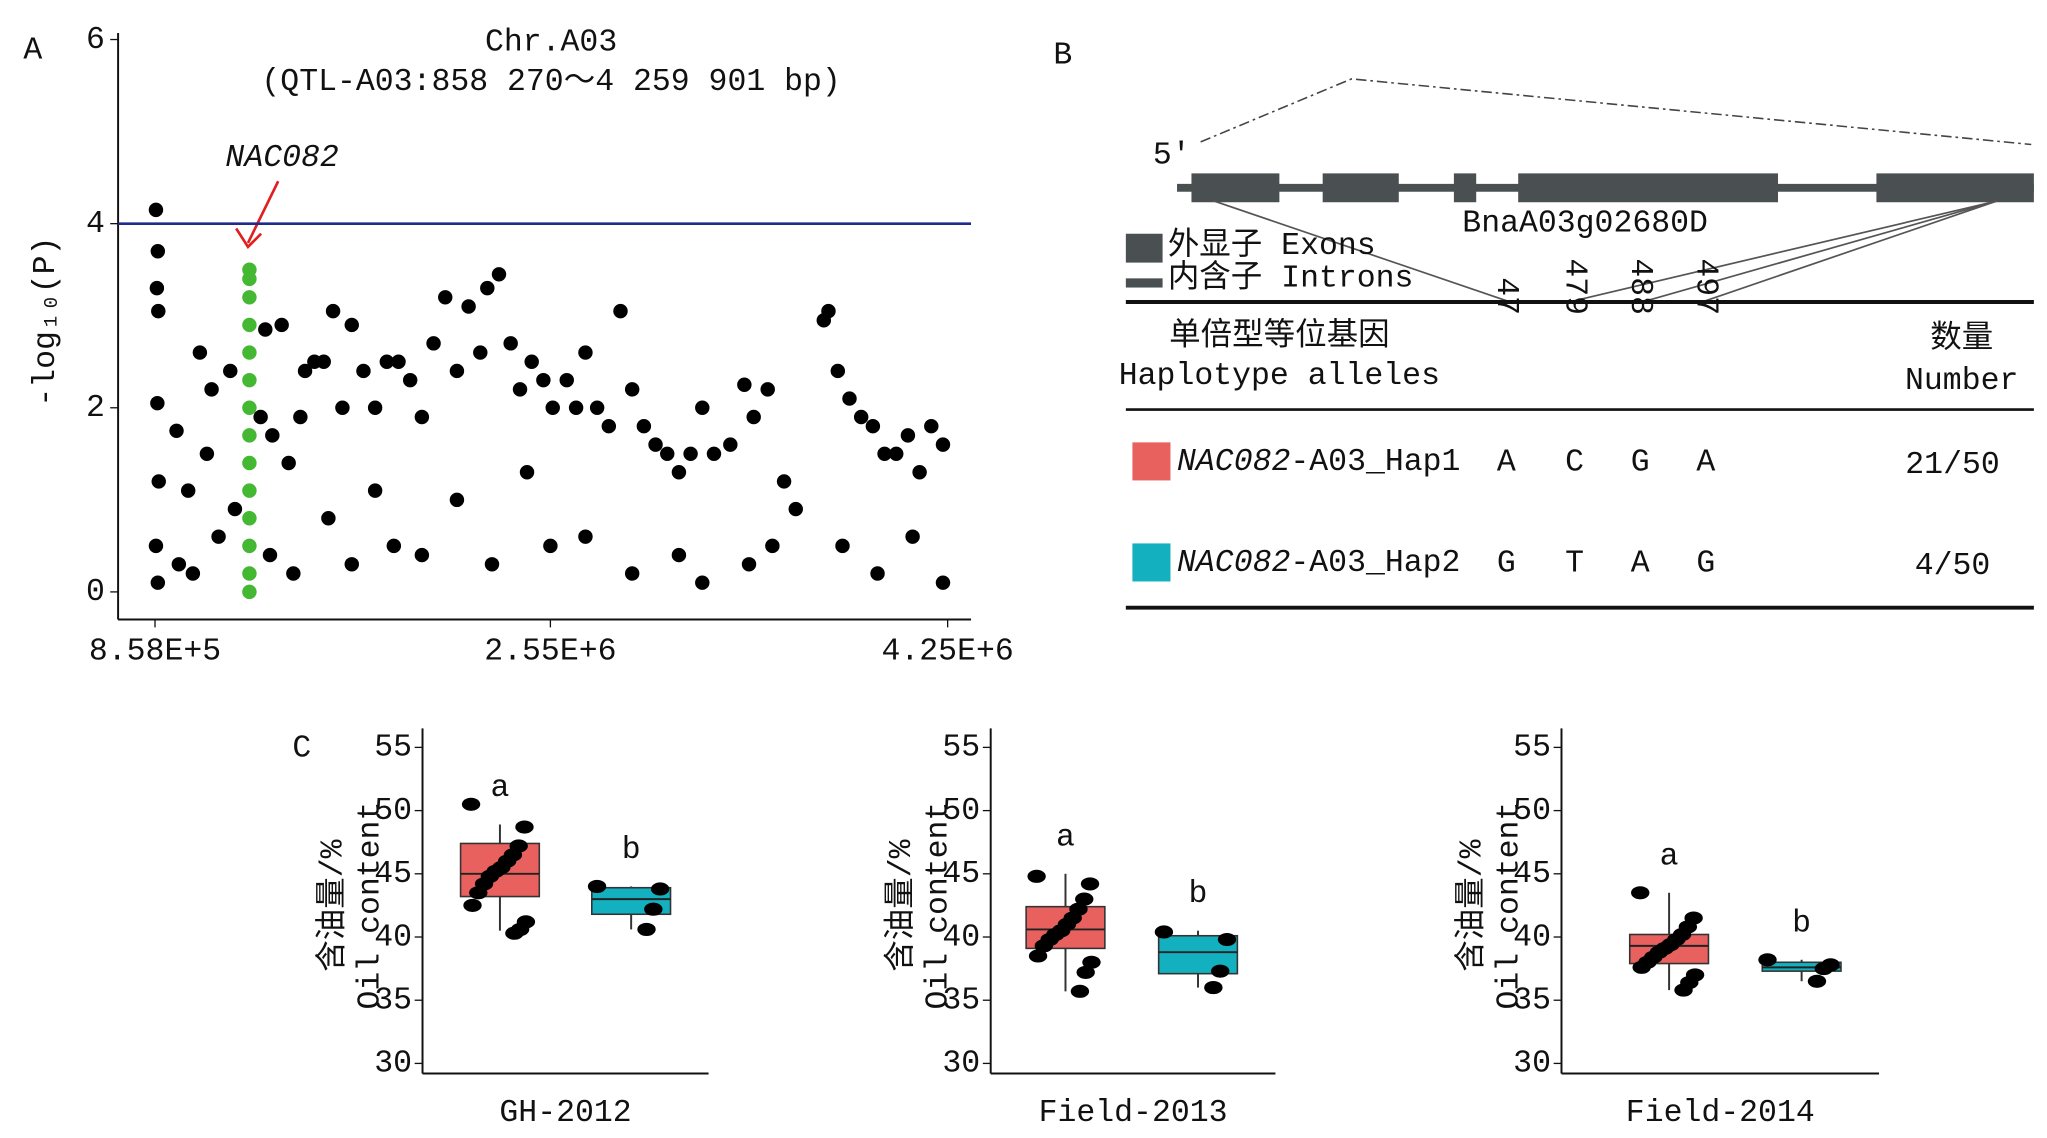 The image size is (2047, 1138). I want to click on chart-title: Chr.A03, so click(551, 42).